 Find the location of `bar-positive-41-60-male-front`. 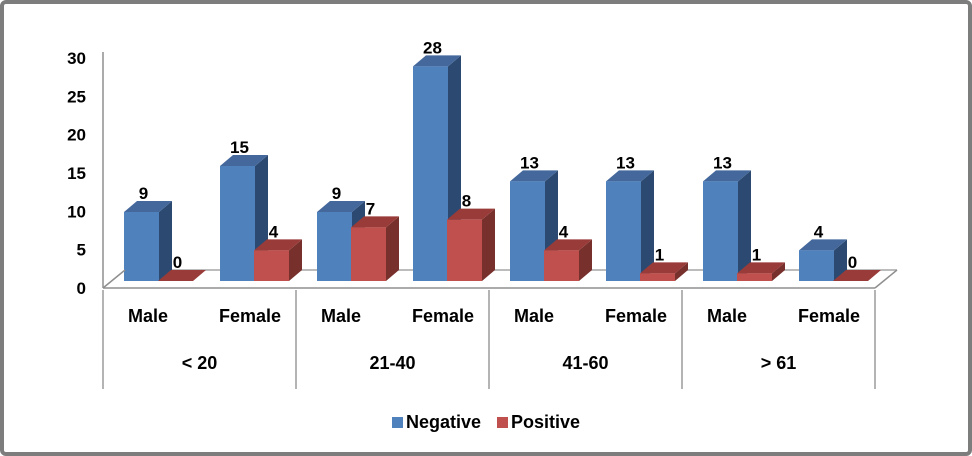

bar-positive-41-60-male-front is located at coordinates (561, 265).